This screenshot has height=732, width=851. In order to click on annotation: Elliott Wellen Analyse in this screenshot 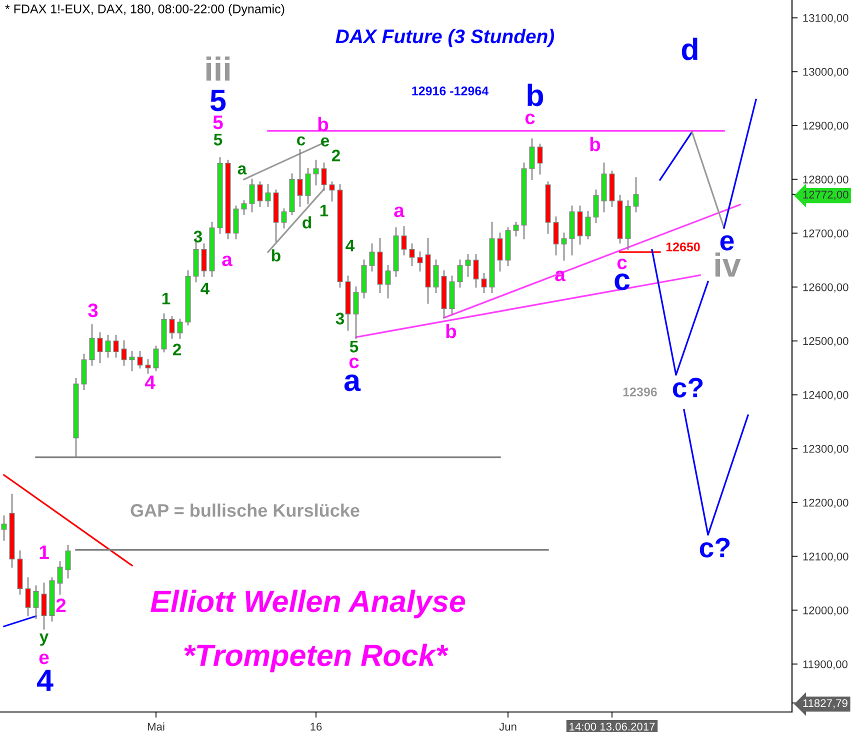, I will do `click(308, 604)`.